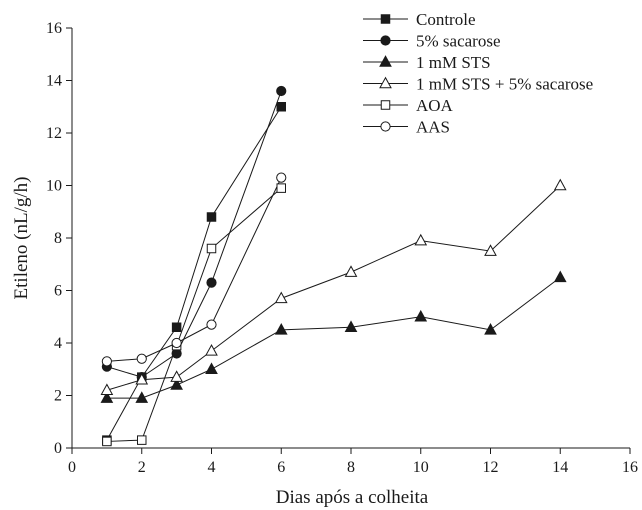  What do you see at coordinates (421, 467) in the screenshot?
I see `x-tick-label: 10` at bounding box center [421, 467].